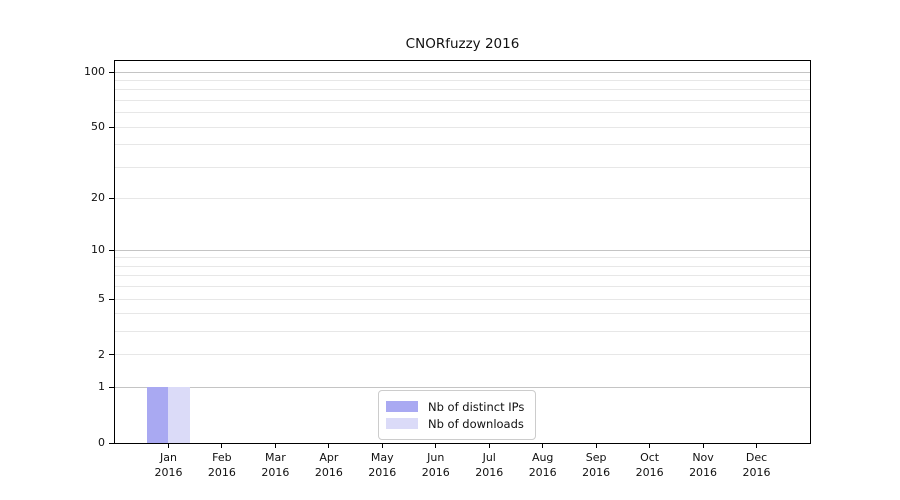 The width and height of the screenshot is (900, 500). Describe the element at coordinates (168, 465) in the screenshot. I see `x-tick-label: Jan 2016` at that location.